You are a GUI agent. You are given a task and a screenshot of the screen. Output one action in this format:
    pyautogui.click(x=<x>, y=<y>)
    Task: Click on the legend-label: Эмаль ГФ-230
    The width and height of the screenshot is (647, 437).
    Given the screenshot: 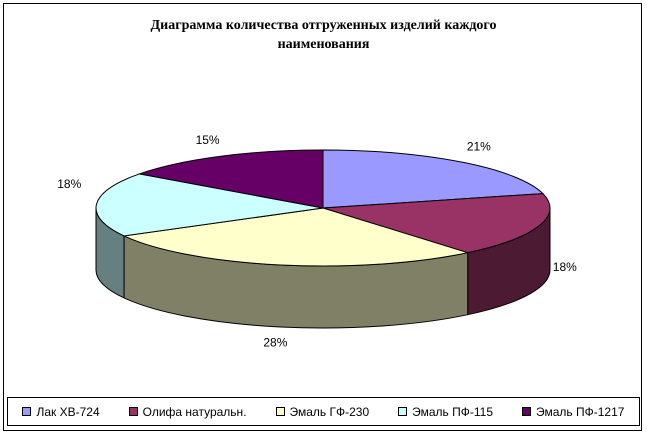 What is the action you would take?
    pyautogui.click(x=329, y=411)
    